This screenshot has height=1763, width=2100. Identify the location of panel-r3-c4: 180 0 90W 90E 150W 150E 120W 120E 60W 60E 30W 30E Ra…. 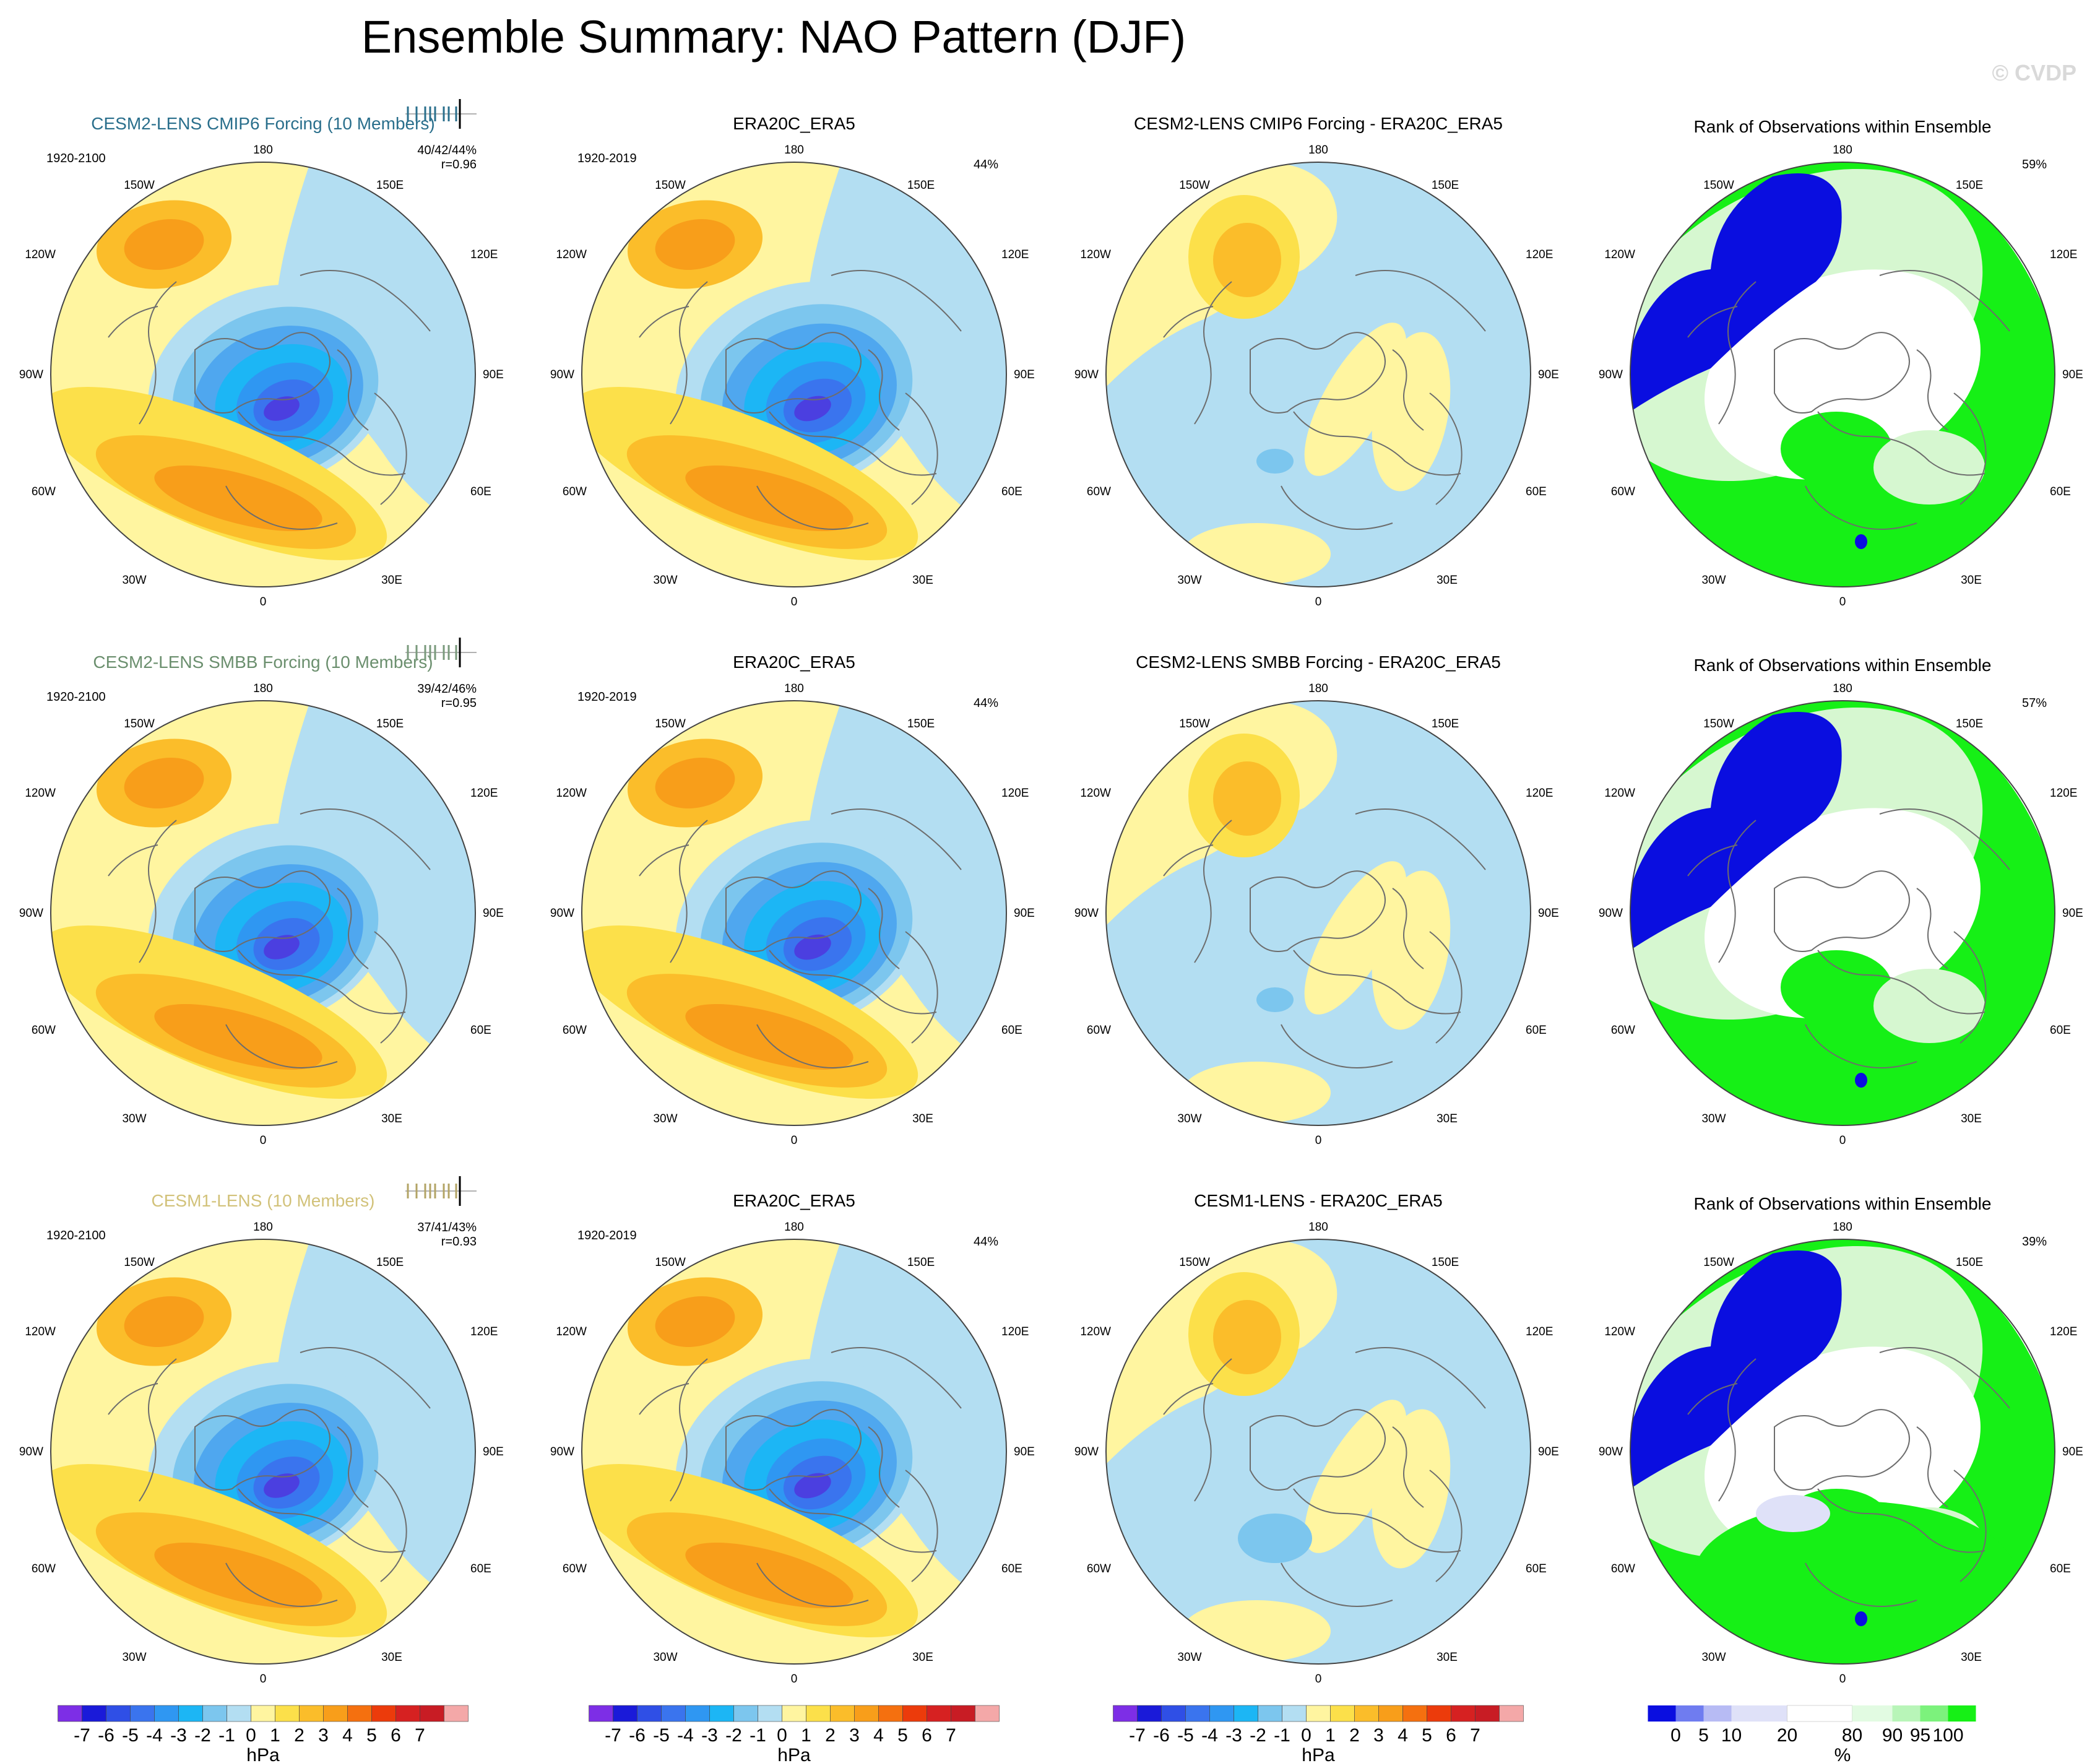
(1841, 1440).